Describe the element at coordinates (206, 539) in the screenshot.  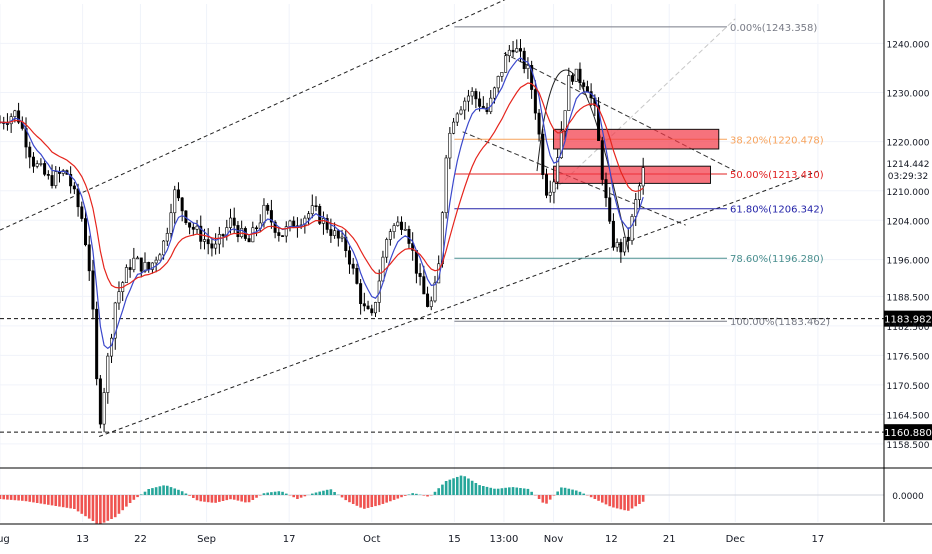
I see `time-tick-label: Sep` at that location.